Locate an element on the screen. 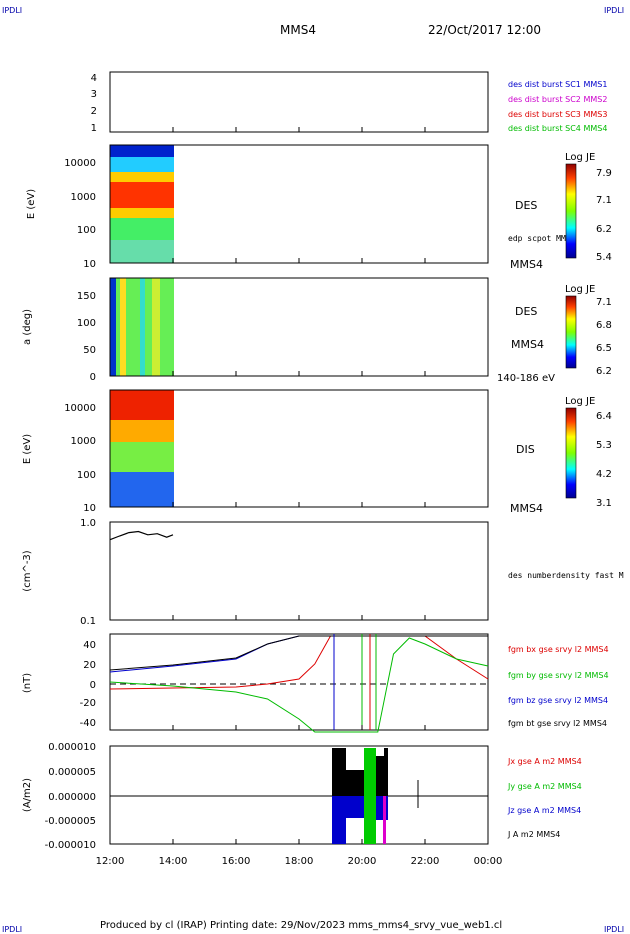 The height and width of the screenshot is (934, 630). des-pitch-colorbar-tick-min: 6.2 is located at coordinates (604, 371).